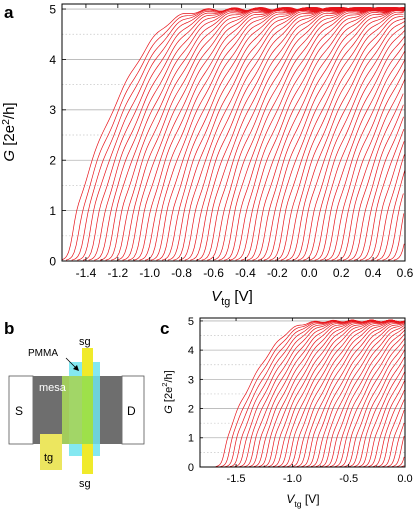 The height and width of the screenshot is (511, 415). Describe the element at coordinates (53, 388) in the screenshot. I see `mesa-label: mesa` at that location.